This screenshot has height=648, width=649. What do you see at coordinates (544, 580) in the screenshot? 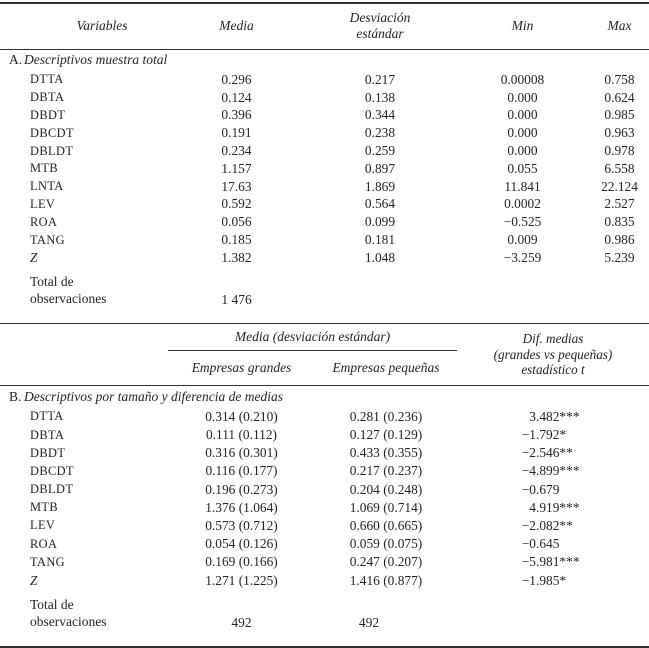
I see `tstat-value: −1.985*` at bounding box center [544, 580].